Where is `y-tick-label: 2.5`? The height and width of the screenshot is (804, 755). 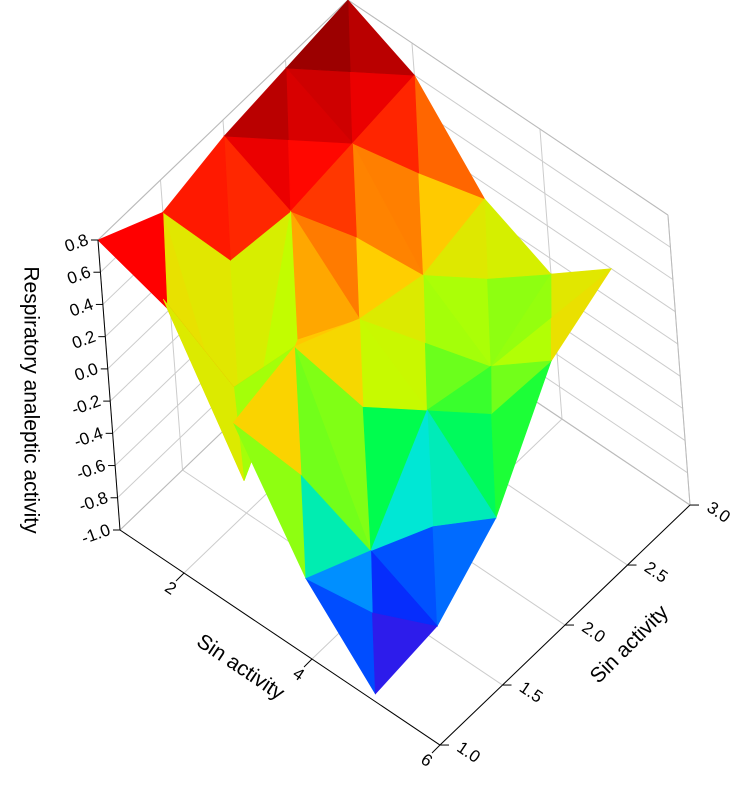 y-tick-label: 2.5 is located at coordinates (656, 572).